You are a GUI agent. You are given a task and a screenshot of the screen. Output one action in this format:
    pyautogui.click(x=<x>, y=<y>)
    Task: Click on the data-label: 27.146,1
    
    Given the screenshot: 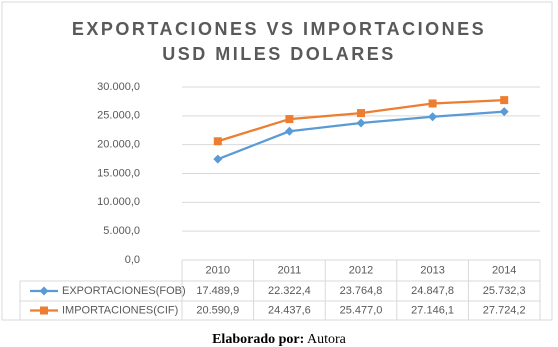 What is the action you would take?
    pyautogui.click(x=432, y=310)
    